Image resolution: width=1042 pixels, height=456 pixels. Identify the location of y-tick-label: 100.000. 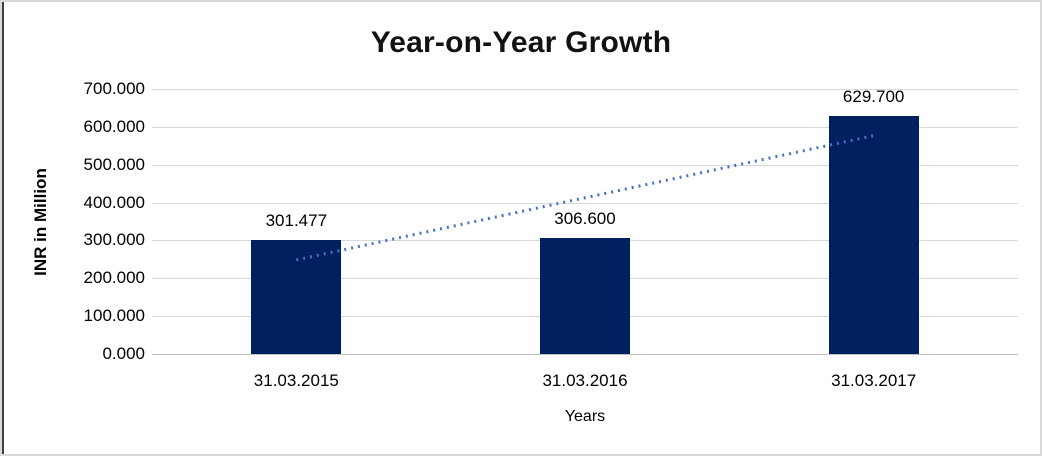
(114, 316).